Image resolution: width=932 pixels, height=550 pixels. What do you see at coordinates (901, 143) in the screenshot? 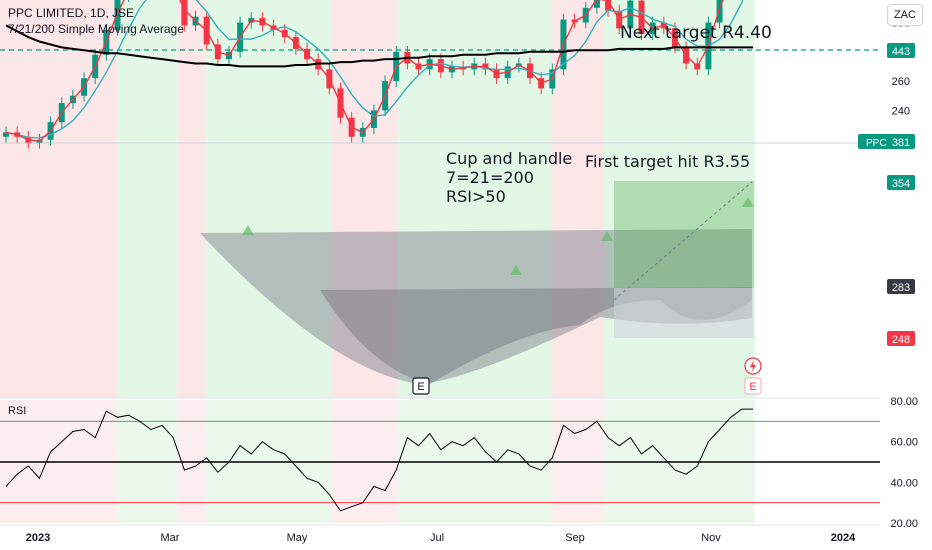
I see `ppc-price-label: 381` at bounding box center [901, 143].